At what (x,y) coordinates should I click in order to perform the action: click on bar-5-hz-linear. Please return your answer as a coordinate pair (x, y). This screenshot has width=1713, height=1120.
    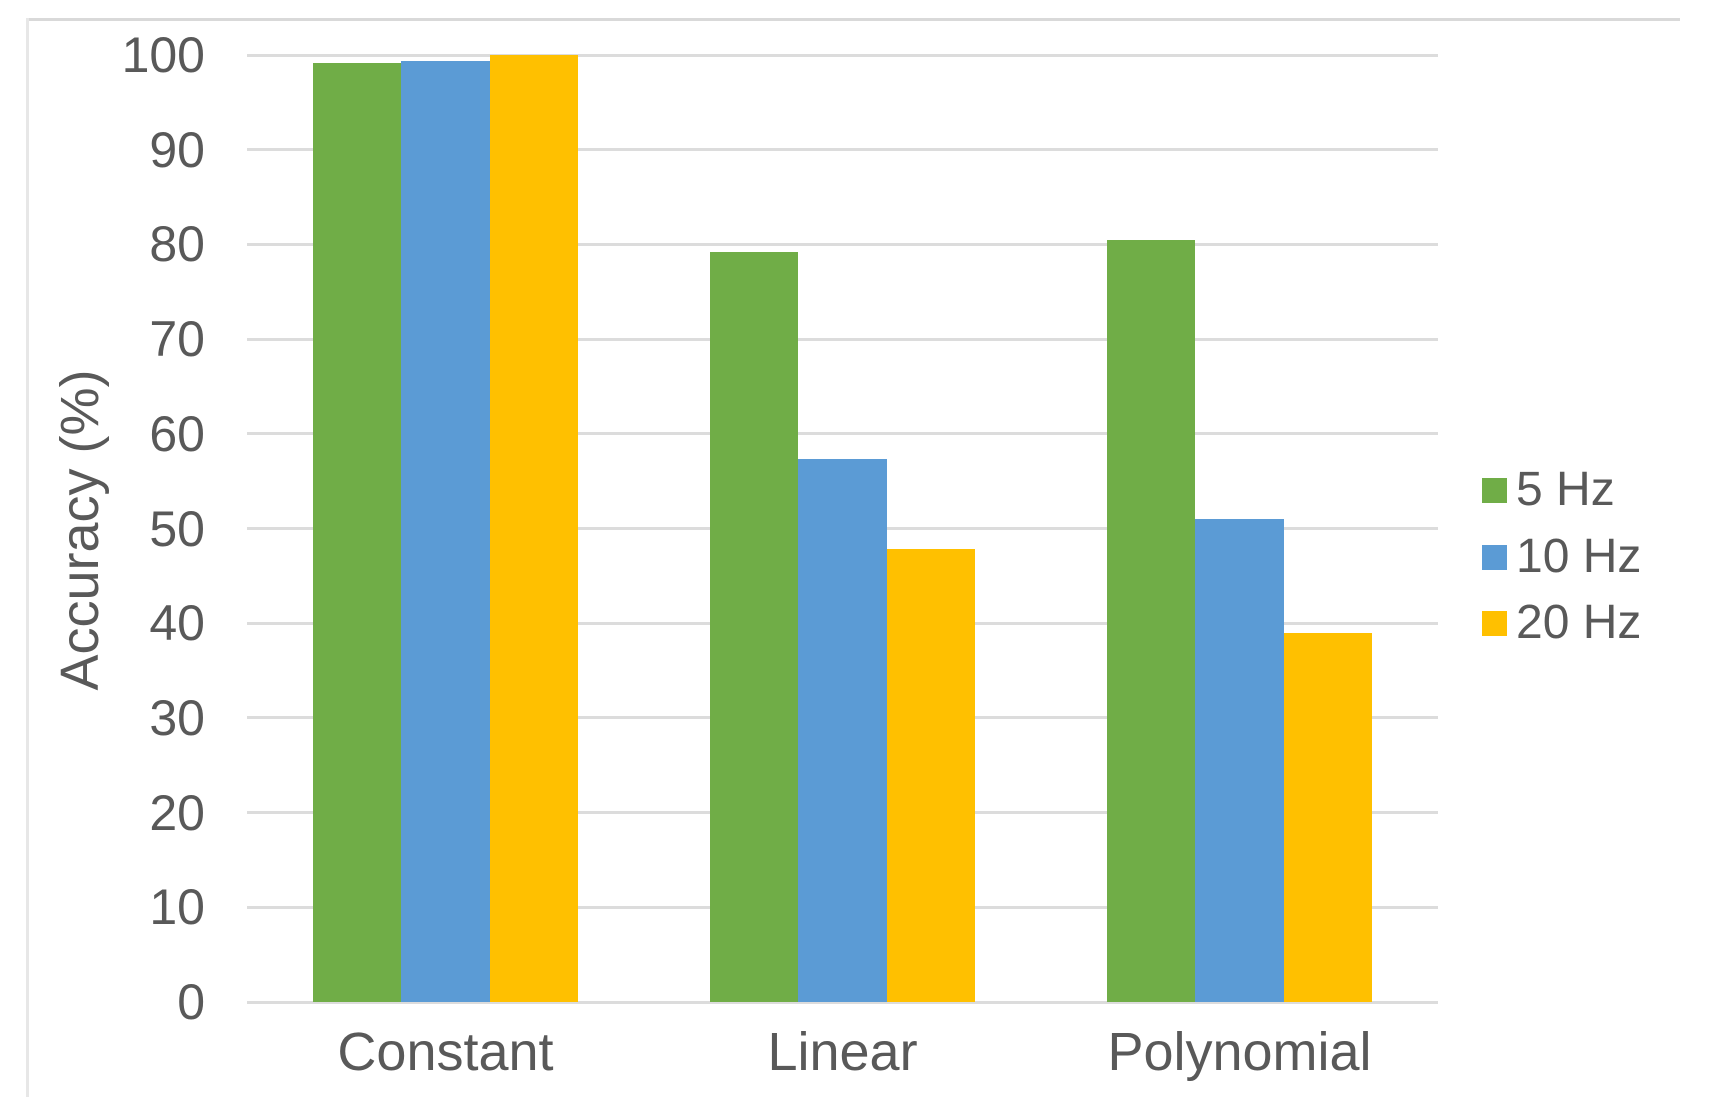
    Looking at the image, I should click on (754, 626).